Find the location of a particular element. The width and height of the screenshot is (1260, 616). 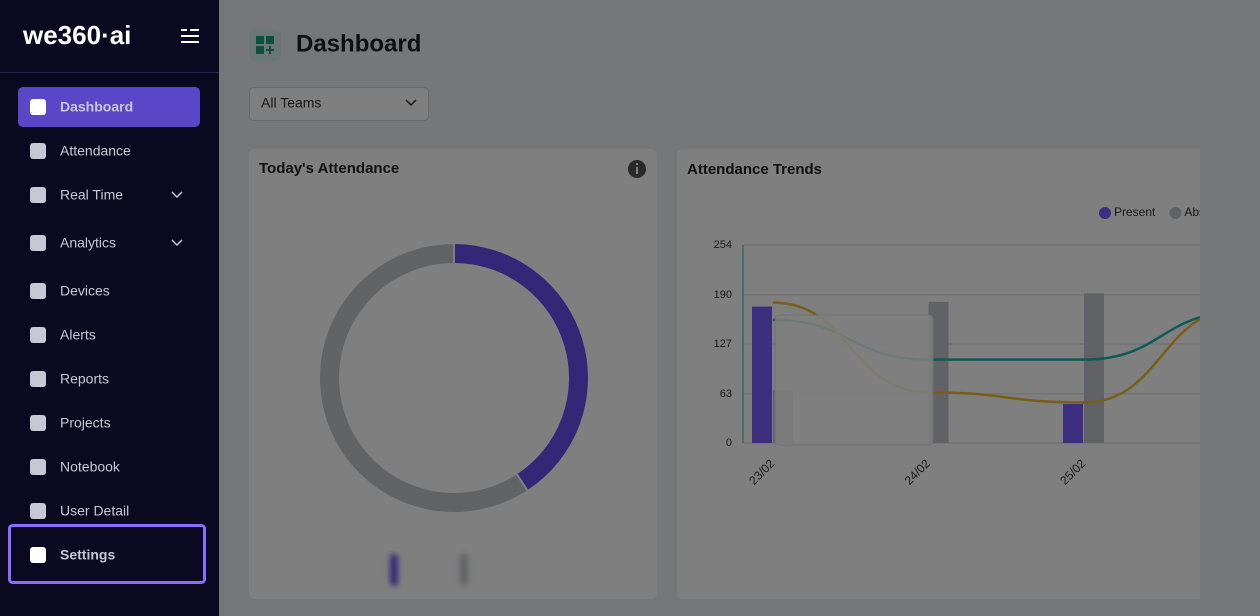

nav-item: Attendance is located at coordinates (95, 151).